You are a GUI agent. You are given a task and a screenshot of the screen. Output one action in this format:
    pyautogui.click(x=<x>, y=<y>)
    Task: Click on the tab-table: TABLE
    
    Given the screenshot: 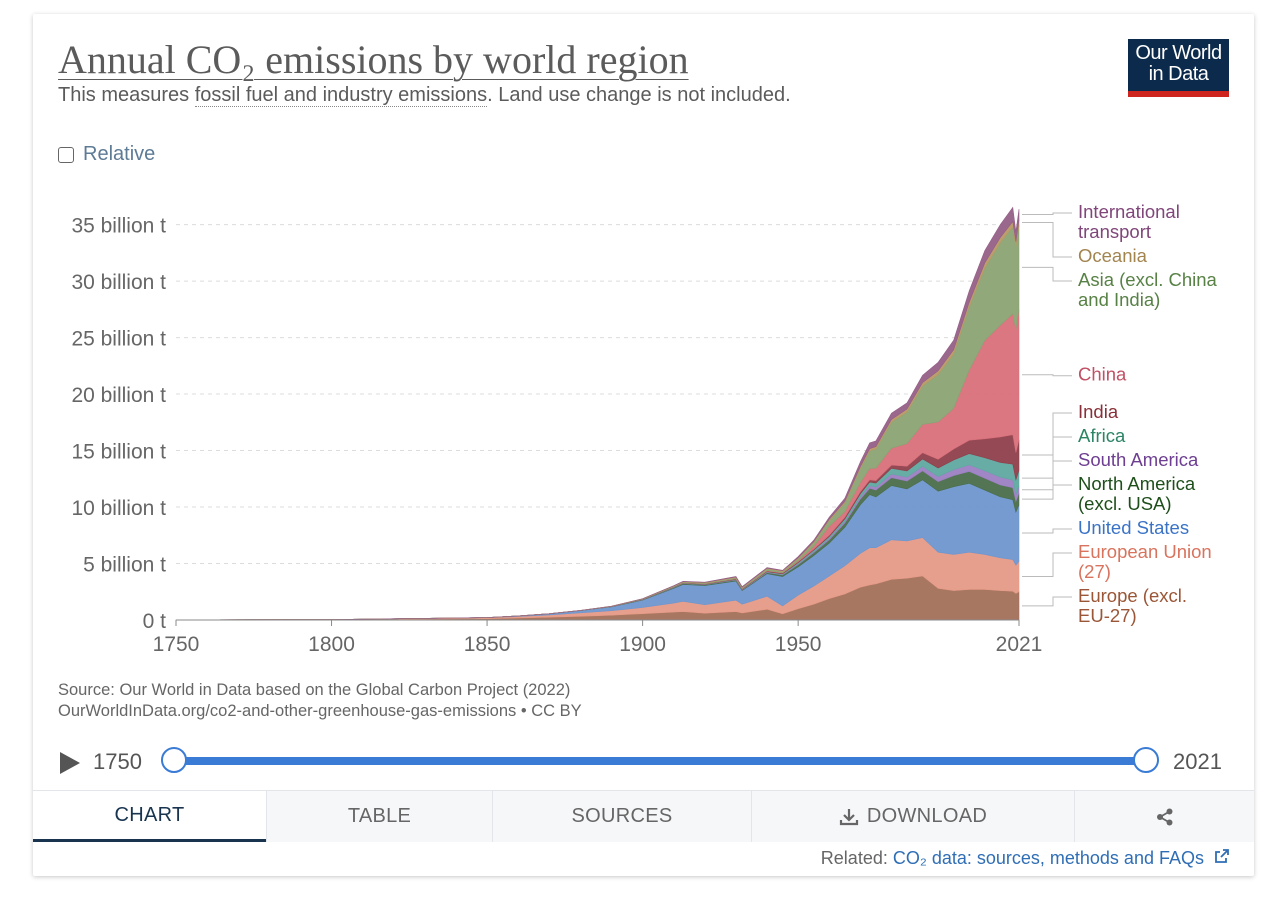 What is the action you would take?
    pyautogui.click(x=379, y=816)
    